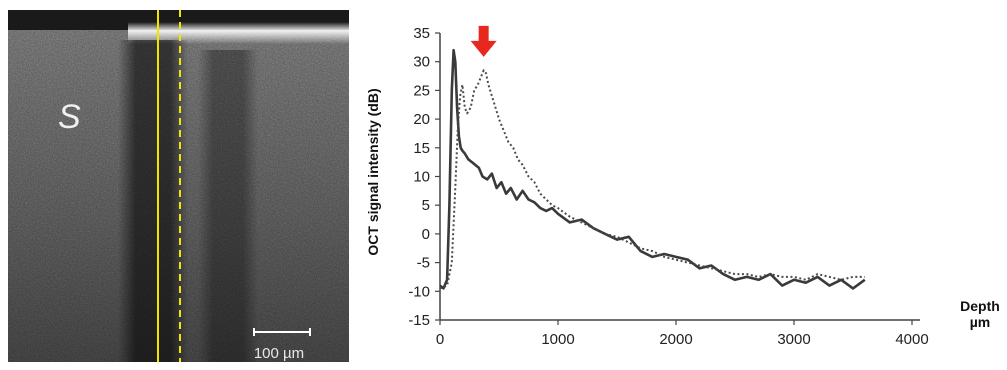  I want to click on x-axis-title: Depth, so click(980, 306).